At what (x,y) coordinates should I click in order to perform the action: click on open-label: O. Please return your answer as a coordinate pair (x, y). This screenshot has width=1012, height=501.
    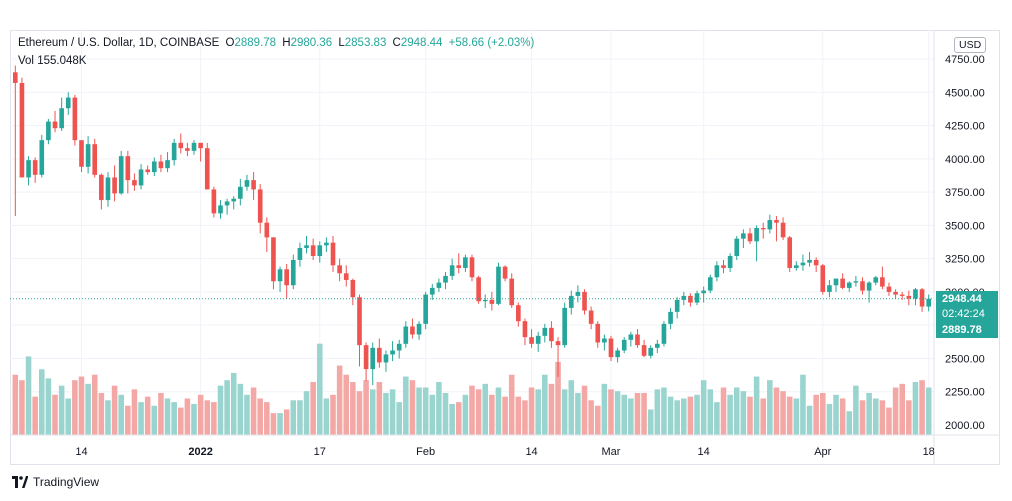
    Looking at the image, I should click on (230, 43).